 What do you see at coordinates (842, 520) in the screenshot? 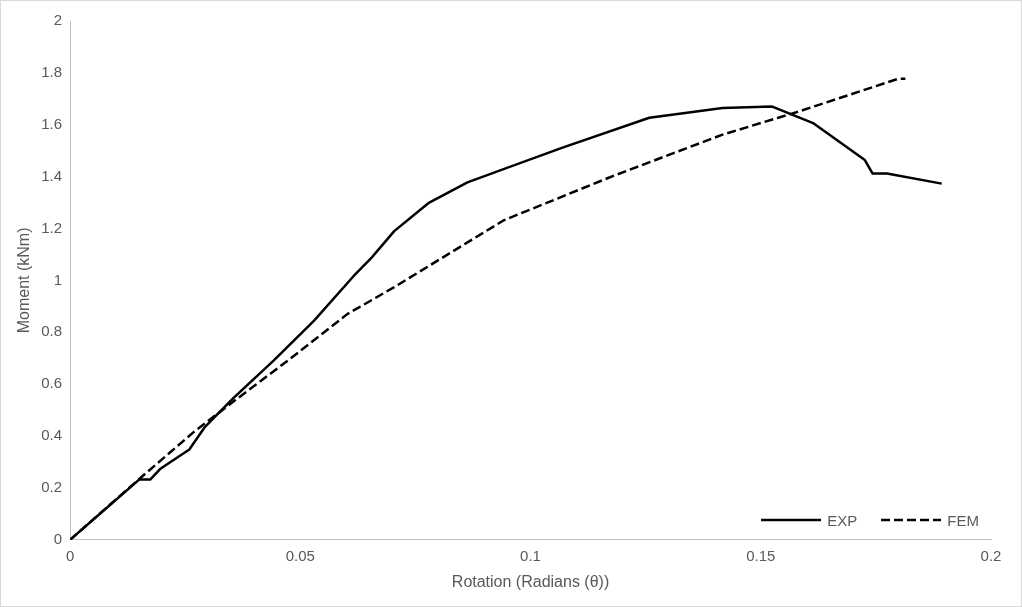
I see `legend-label: EXP` at bounding box center [842, 520].